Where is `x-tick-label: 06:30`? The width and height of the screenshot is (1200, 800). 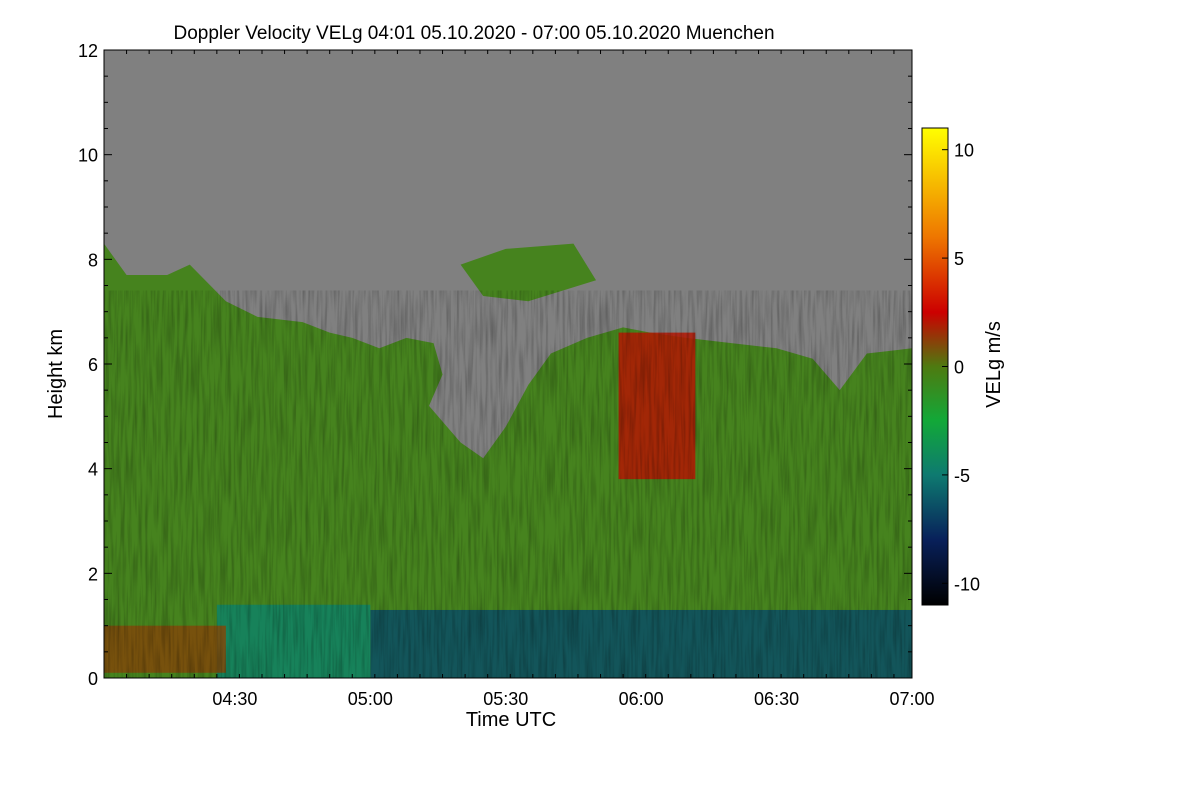 x-tick-label: 06:30 is located at coordinates (776, 699).